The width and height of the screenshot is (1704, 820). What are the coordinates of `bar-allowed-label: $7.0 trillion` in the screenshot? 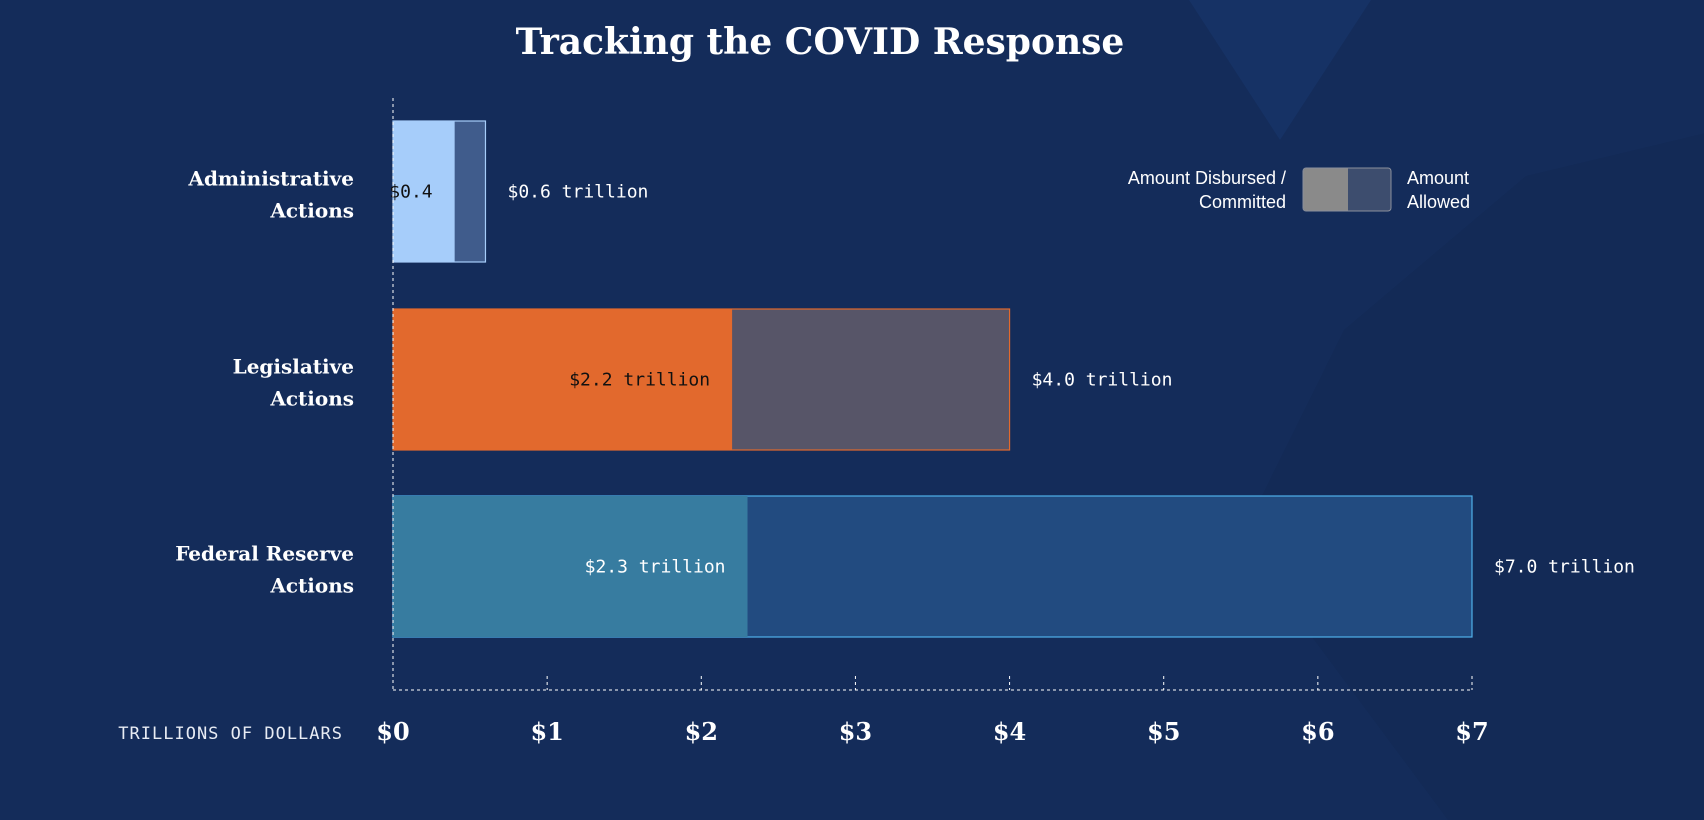 It's located at (1564, 567).